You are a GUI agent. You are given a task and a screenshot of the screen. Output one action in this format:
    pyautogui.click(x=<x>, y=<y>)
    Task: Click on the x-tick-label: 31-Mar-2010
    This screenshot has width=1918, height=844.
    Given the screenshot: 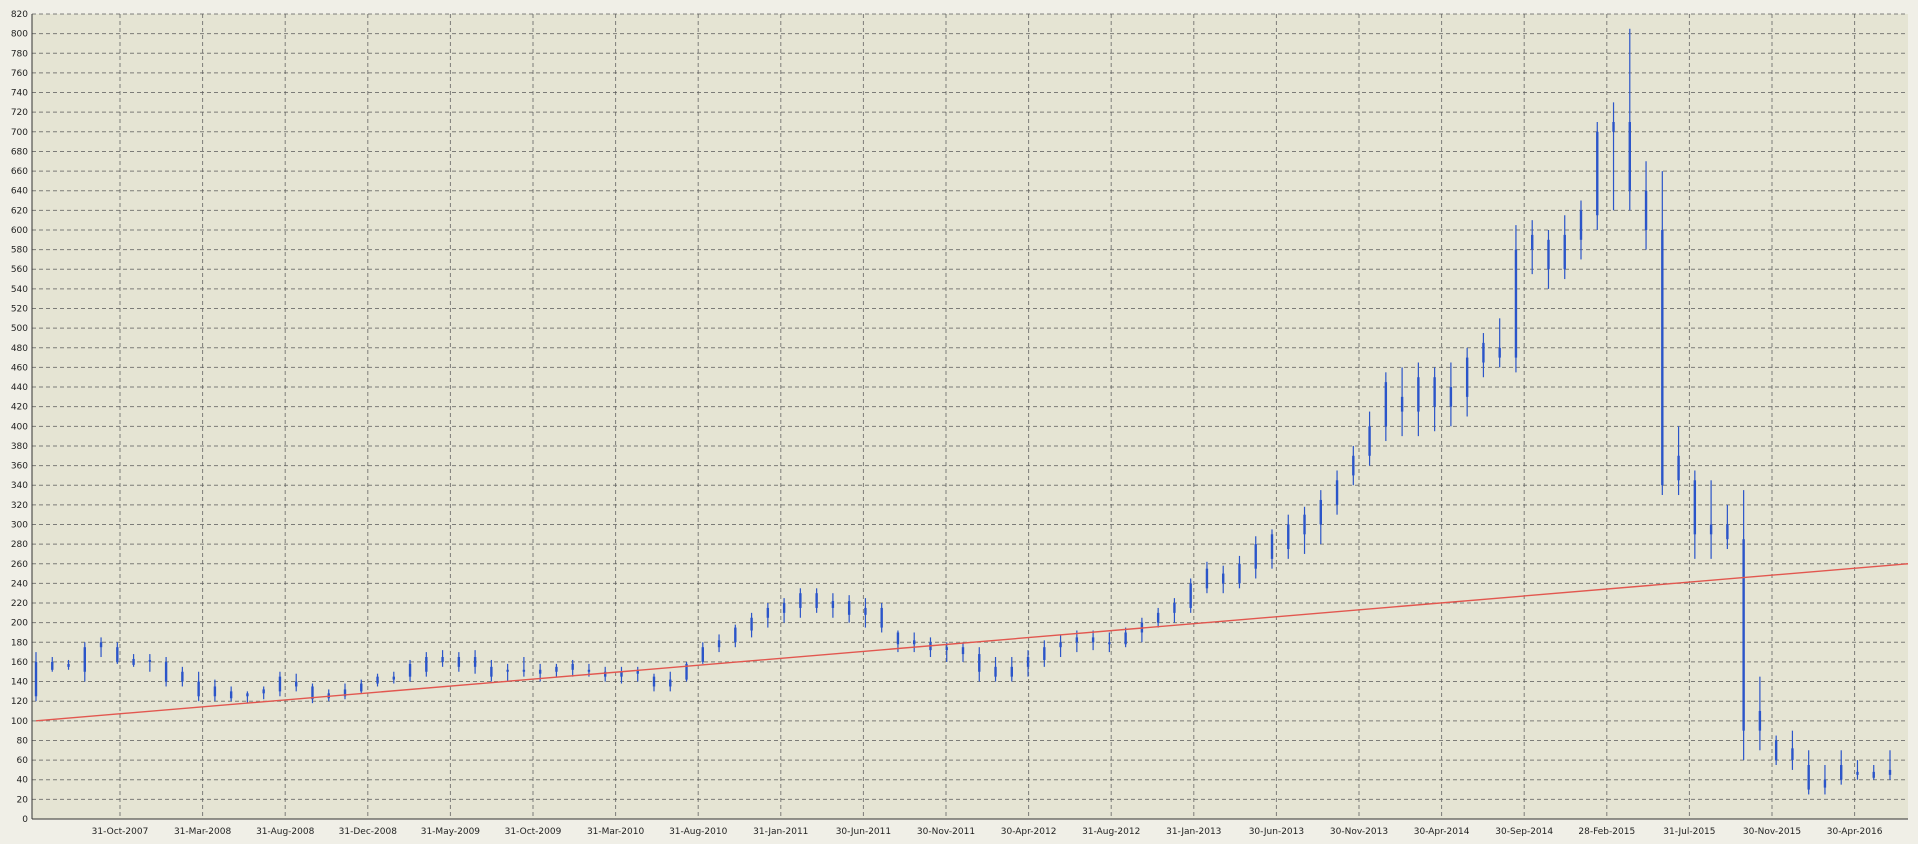 What is the action you would take?
    pyautogui.click(x=616, y=832)
    